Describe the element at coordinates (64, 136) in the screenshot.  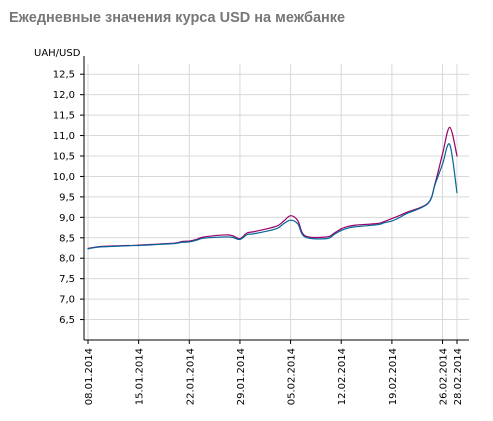
I see `y-tick-label: 11,0` at that location.